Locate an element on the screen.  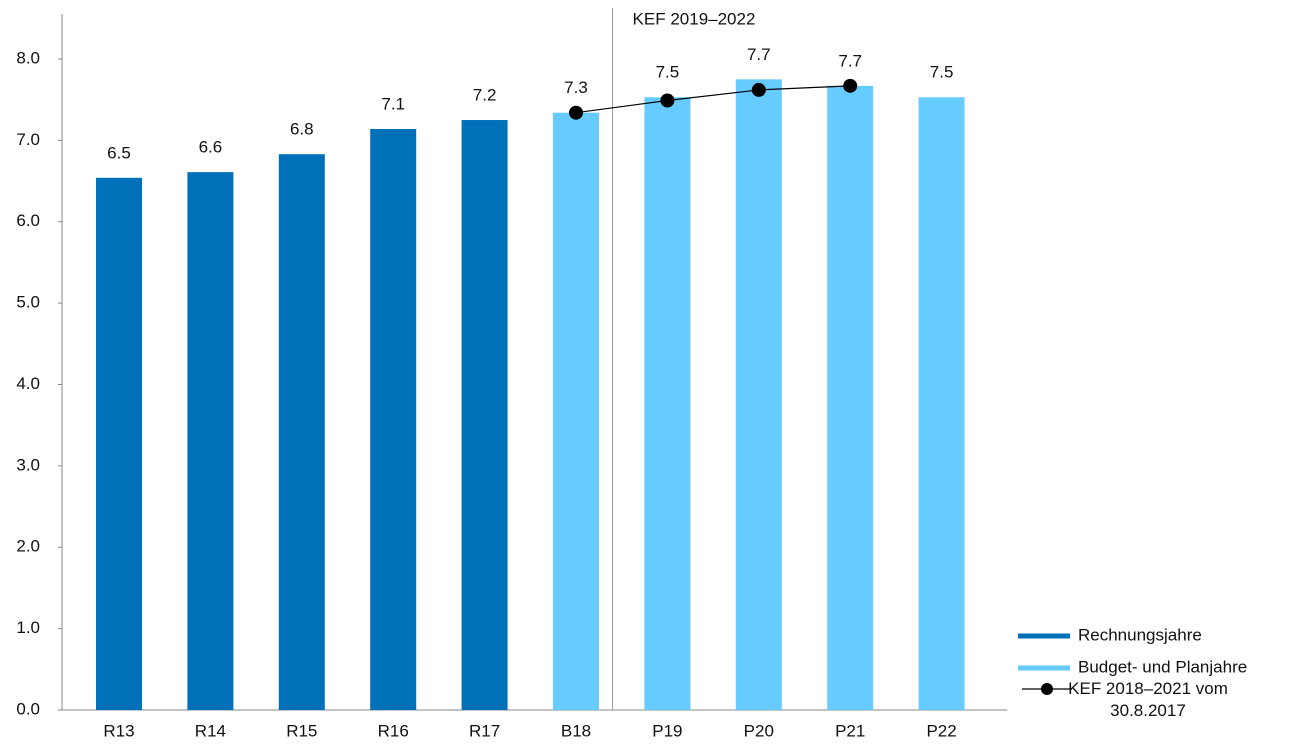
y-tick-label: 0.0 is located at coordinates (28, 708).